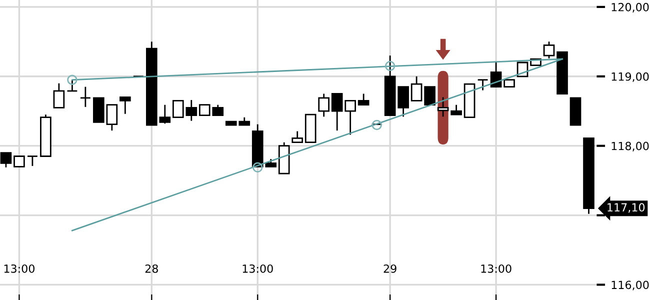  Describe the element at coordinates (630, 7) in the screenshot. I see `y-tick-label: 120,00` at that location.